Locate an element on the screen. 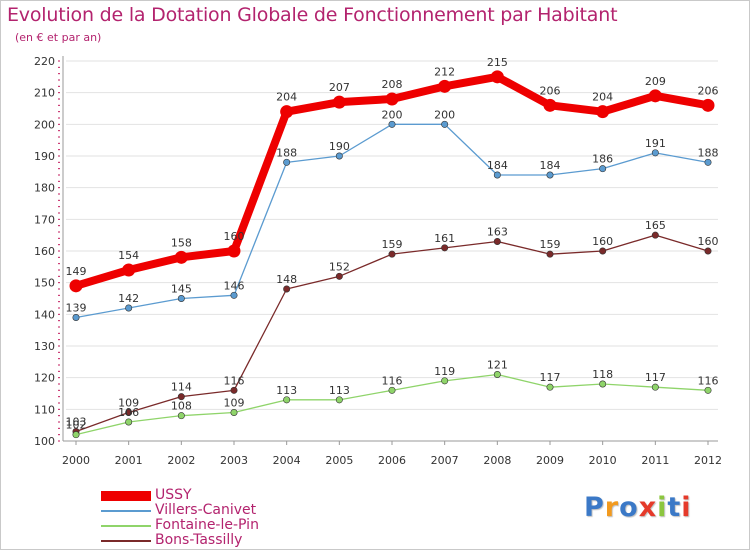 Image resolution: width=750 pixels, height=550 pixels. data-point-fontaine-le-pin-2010 is located at coordinates (603, 384).